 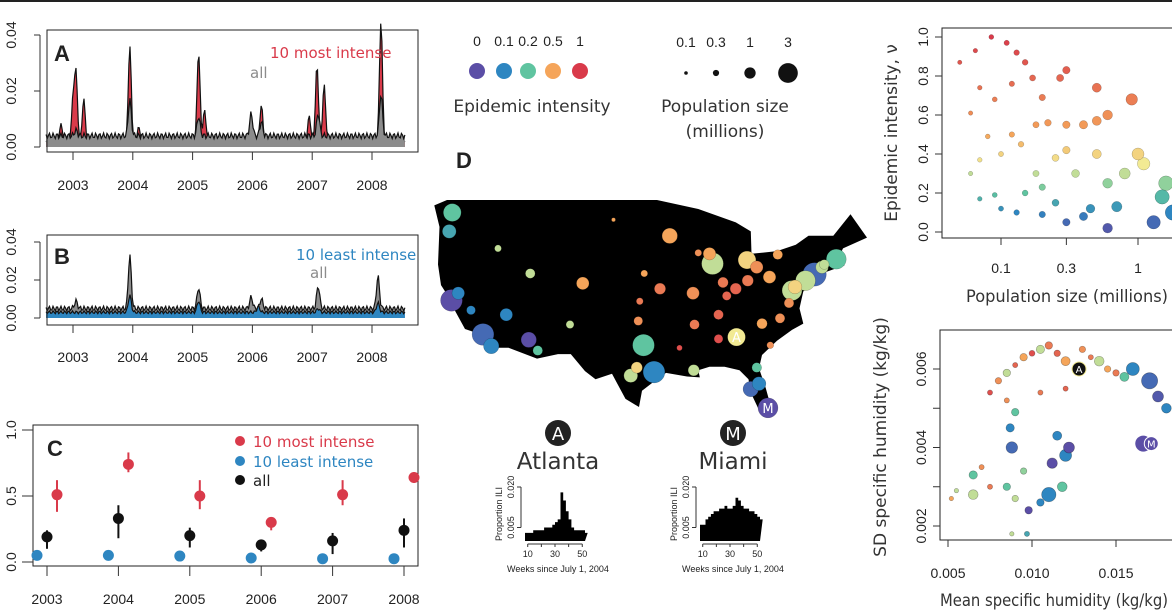 I want to click on city-marker-letter: A, so click(x=558, y=434).